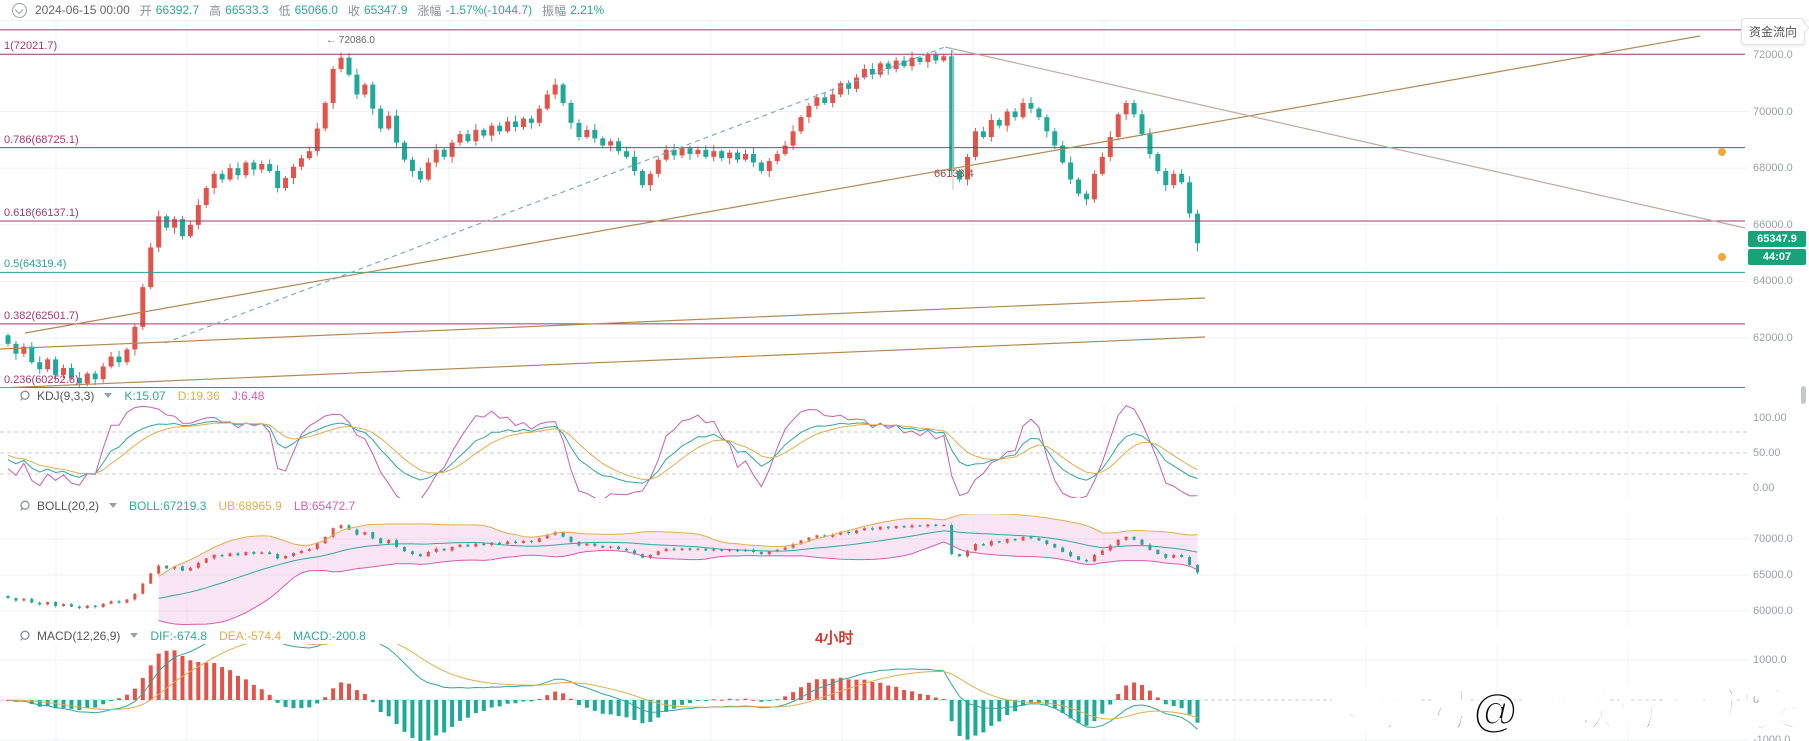 This screenshot has height=741, width=1809. What do you see at coordinates (429, 10) in the screenshot?
I see `change-label: 涨幅` at bounding box center [429, 10].